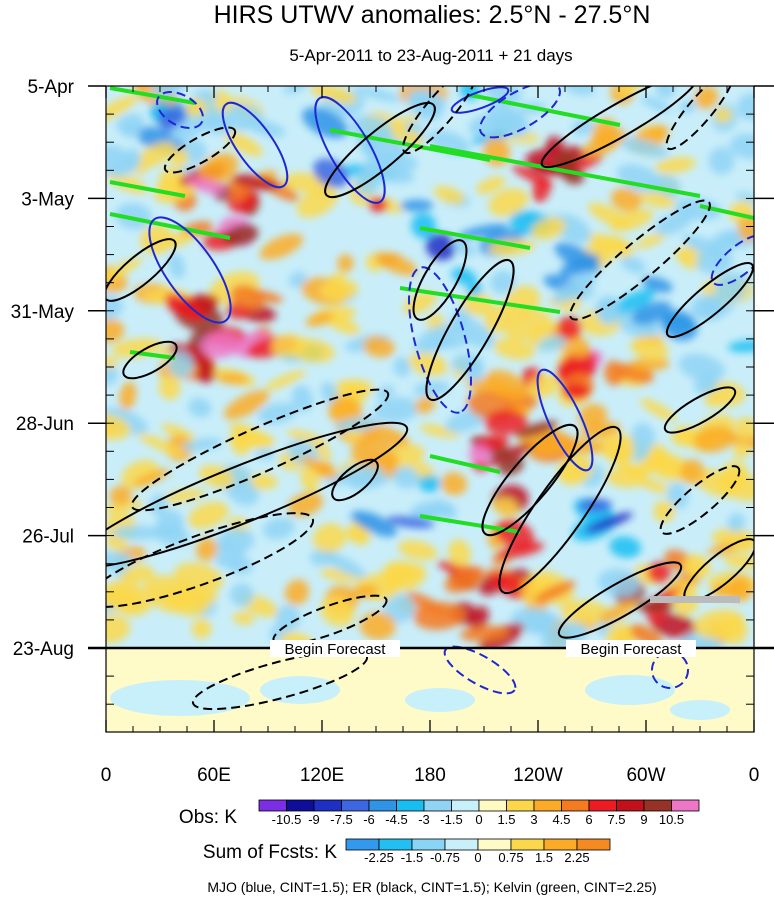  Describe the element at coordinates (538, 775) in the screenshot. I see `x-tick-label: 120W` at that location.